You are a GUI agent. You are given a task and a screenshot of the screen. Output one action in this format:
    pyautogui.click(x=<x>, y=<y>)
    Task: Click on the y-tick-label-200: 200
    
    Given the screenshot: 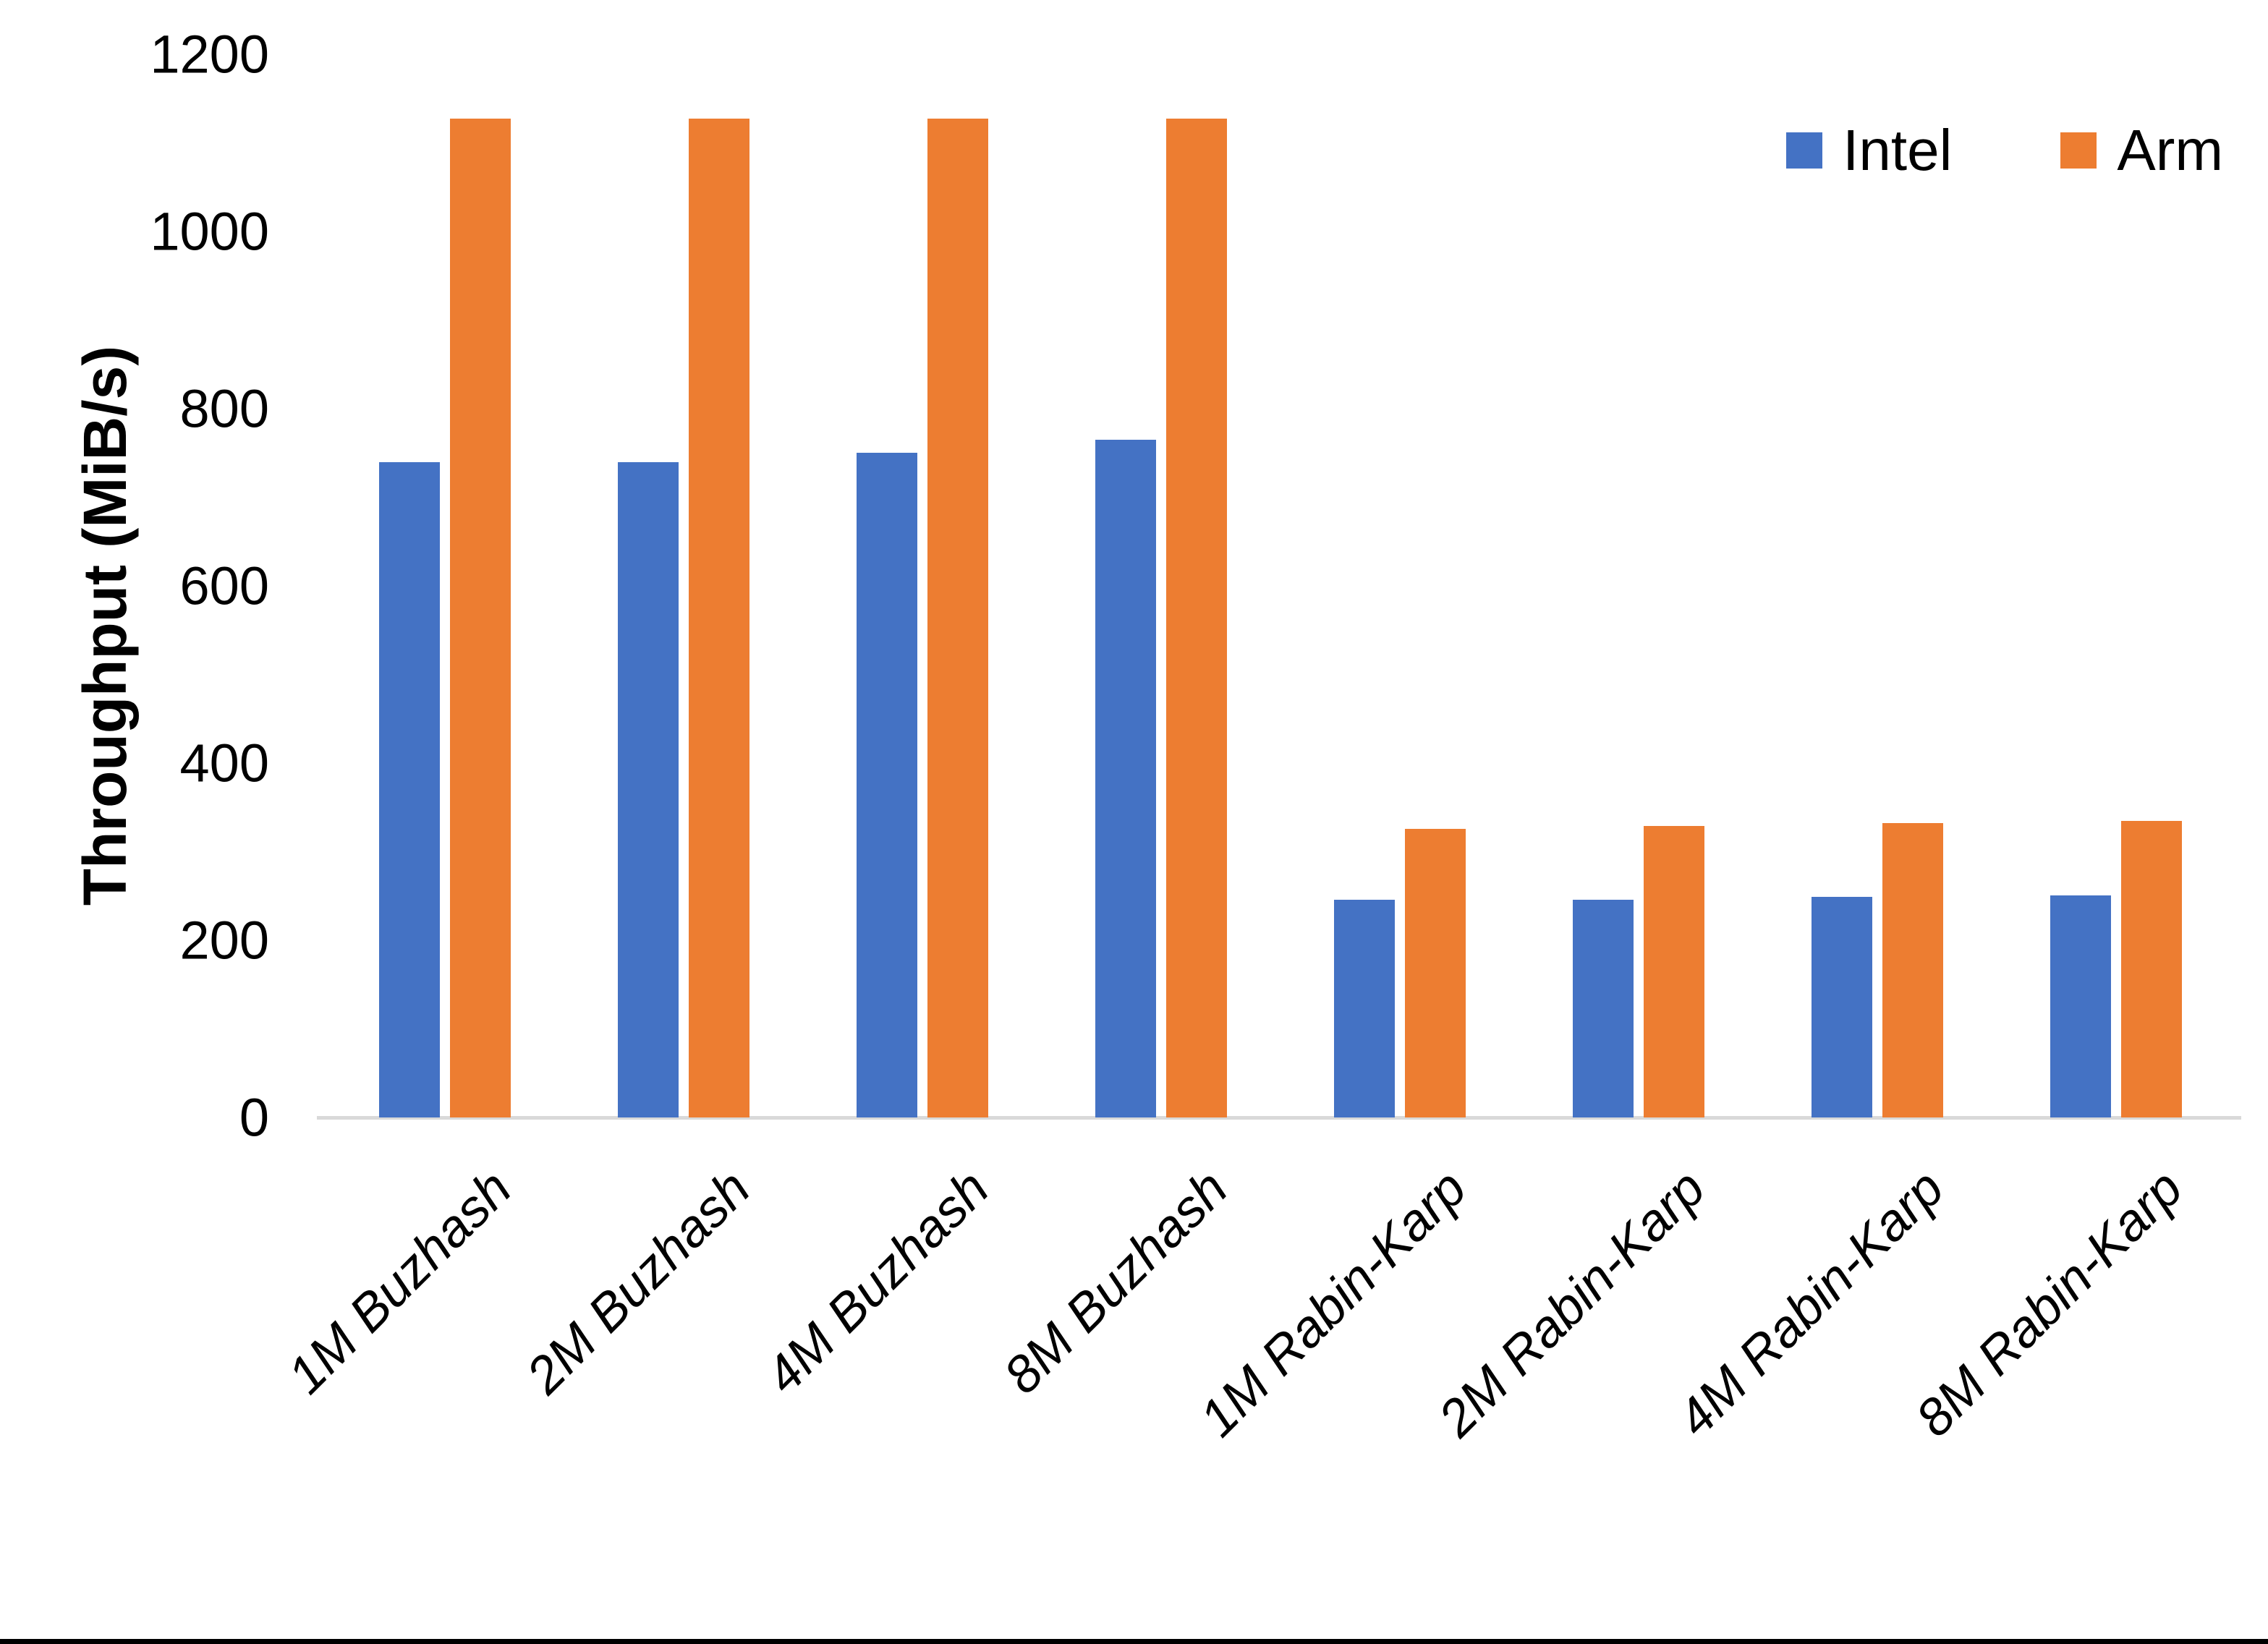 What is the action you would take?
    pyautogui.click(x=224, y=940)
    